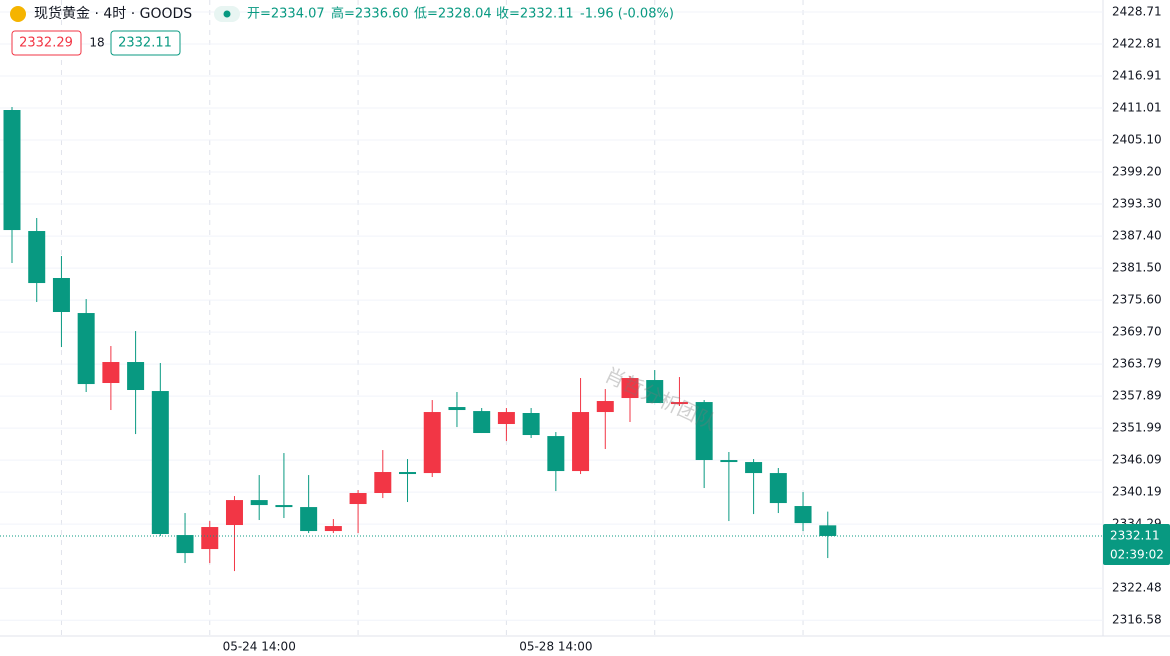  What do you see at coordinates (1137, 428) in the screenshot?
I see `y-tick-label: 2351.99` at bounding box center [1137, 428].